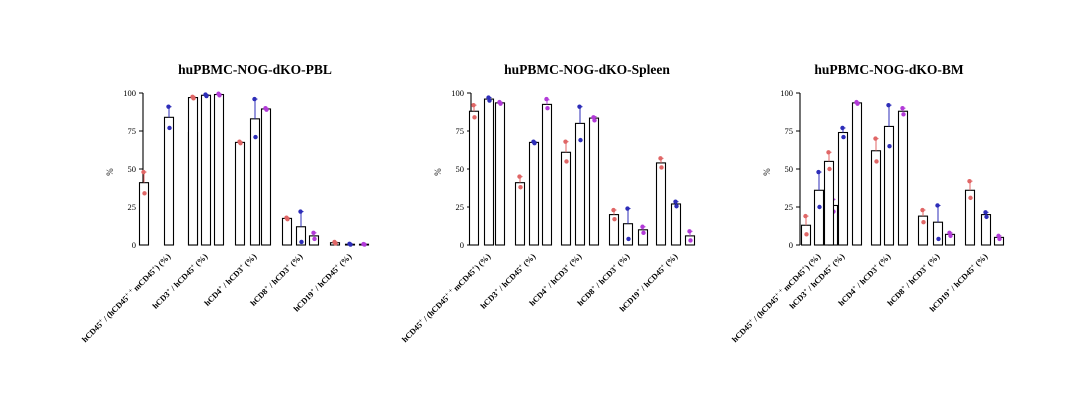  I want to click on x-category-label: hCD4+​ / hCD3+​ (%), so click(865, 280).